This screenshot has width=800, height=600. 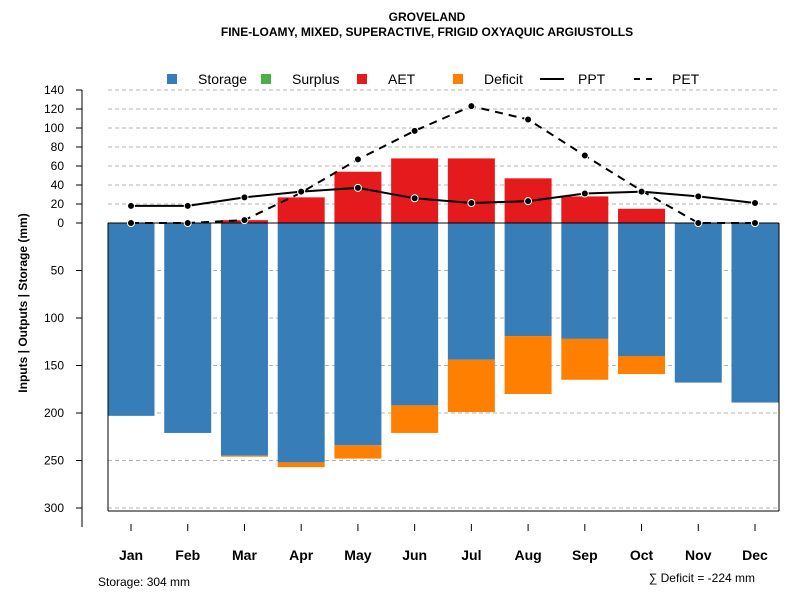 I want to click on storage-bar-jun, so click(x=415, y=314).